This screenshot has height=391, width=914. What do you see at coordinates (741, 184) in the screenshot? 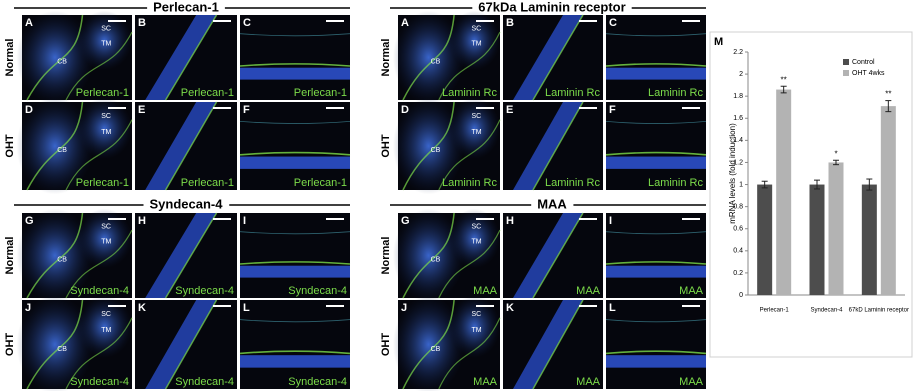
I see `y-tick-label: 1` at bounding box center [741, 184].